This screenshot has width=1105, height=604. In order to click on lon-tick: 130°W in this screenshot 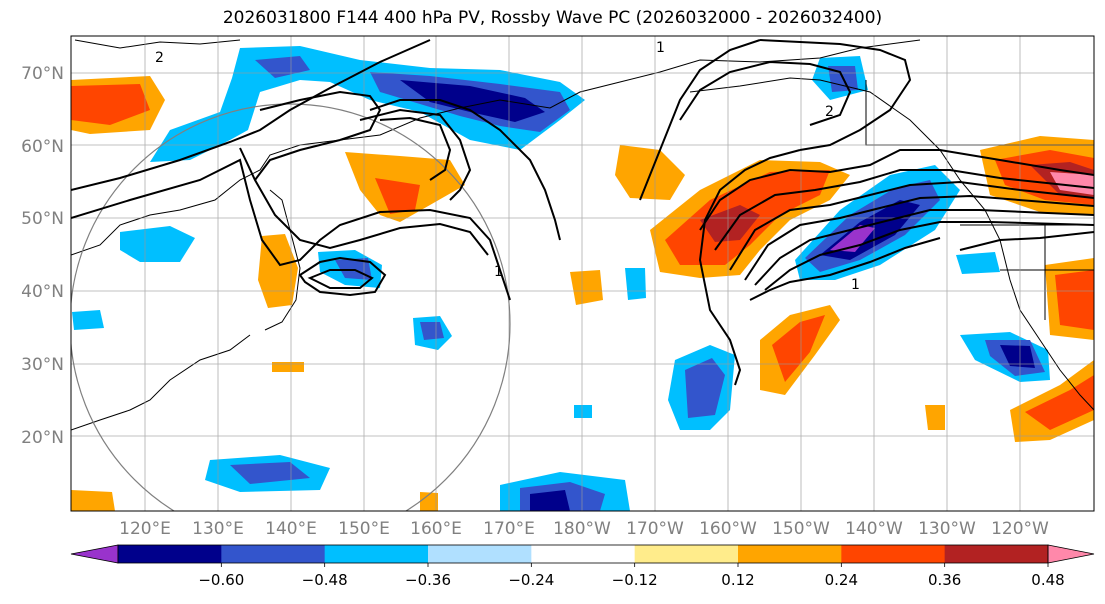, I will do `click(947, 529)`.